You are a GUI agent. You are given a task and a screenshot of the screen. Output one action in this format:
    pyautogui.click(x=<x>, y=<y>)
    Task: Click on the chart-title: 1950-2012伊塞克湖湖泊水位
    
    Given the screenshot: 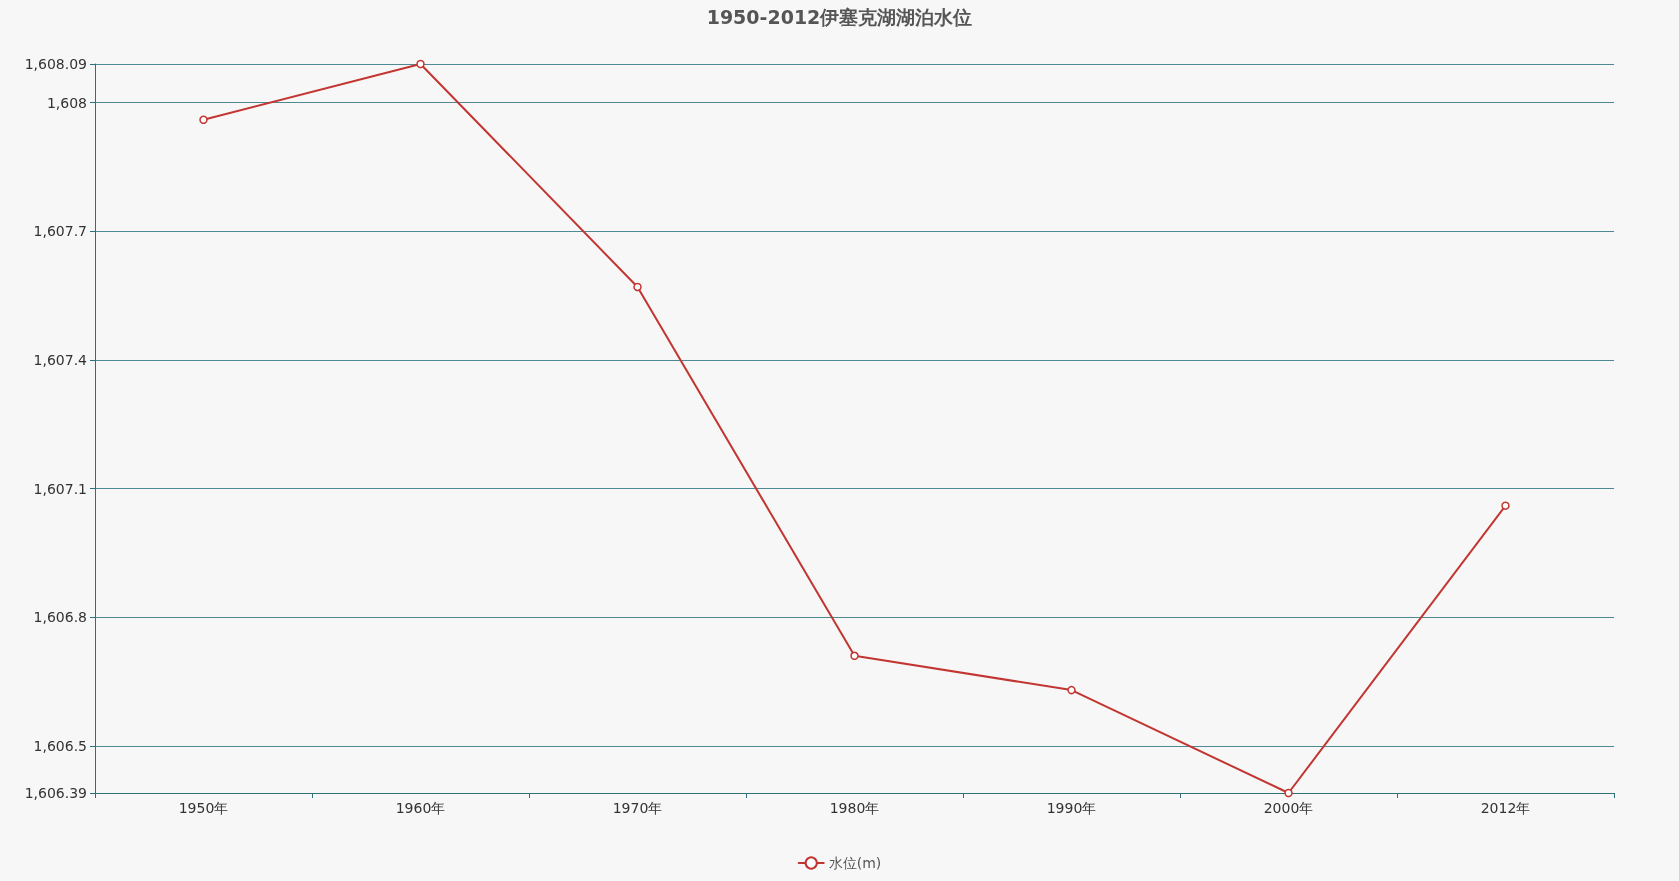 What is the action you would take?
    pyautogui.click(x=839, y=16)
    